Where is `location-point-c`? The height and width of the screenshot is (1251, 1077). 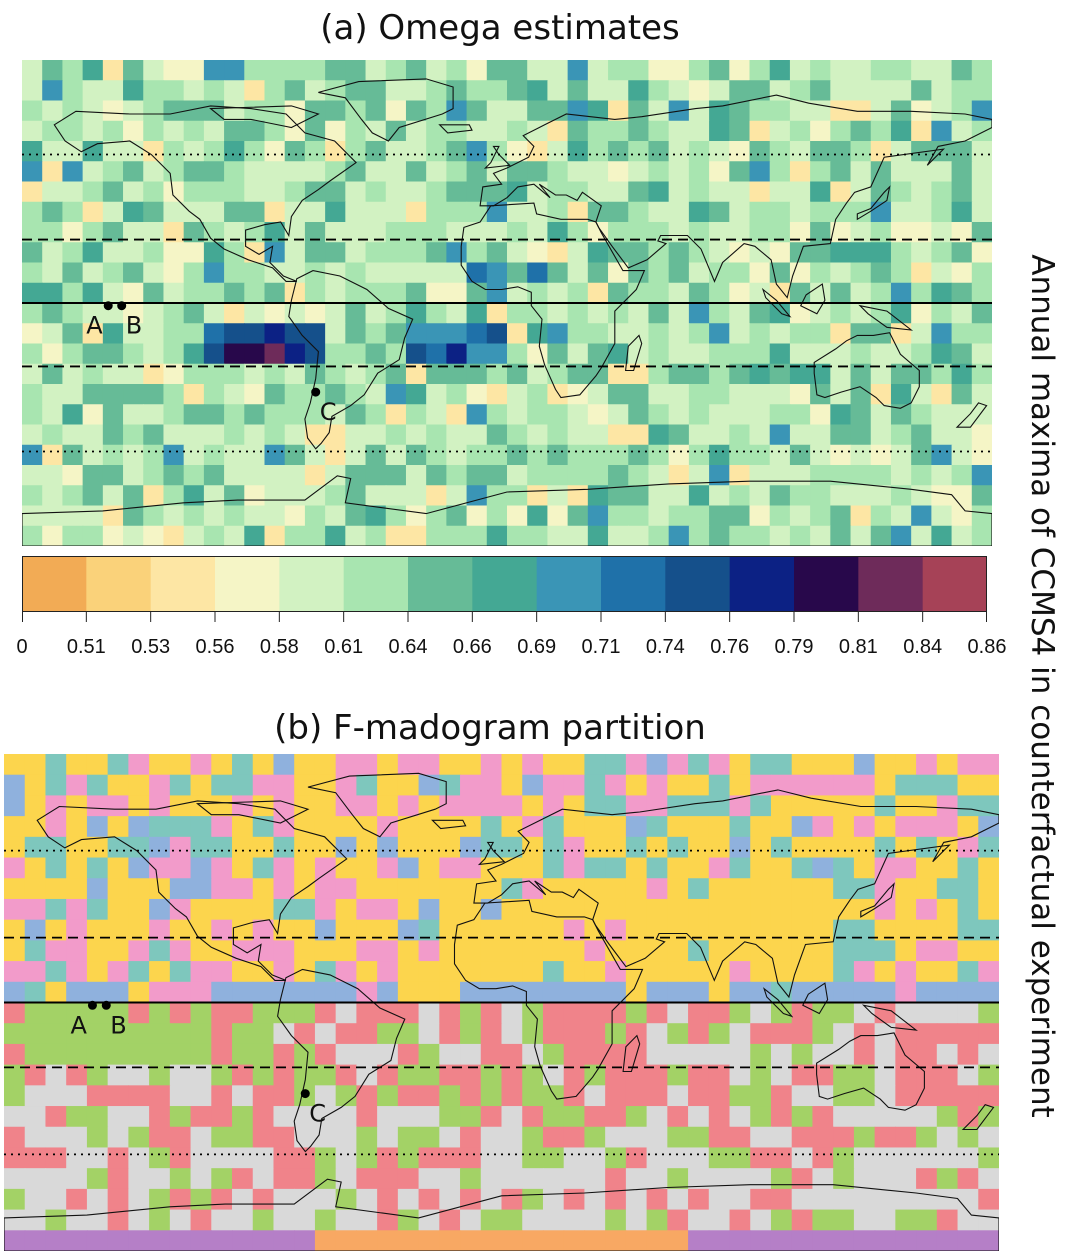 location-point-c is located at coordinates (305, 1094).